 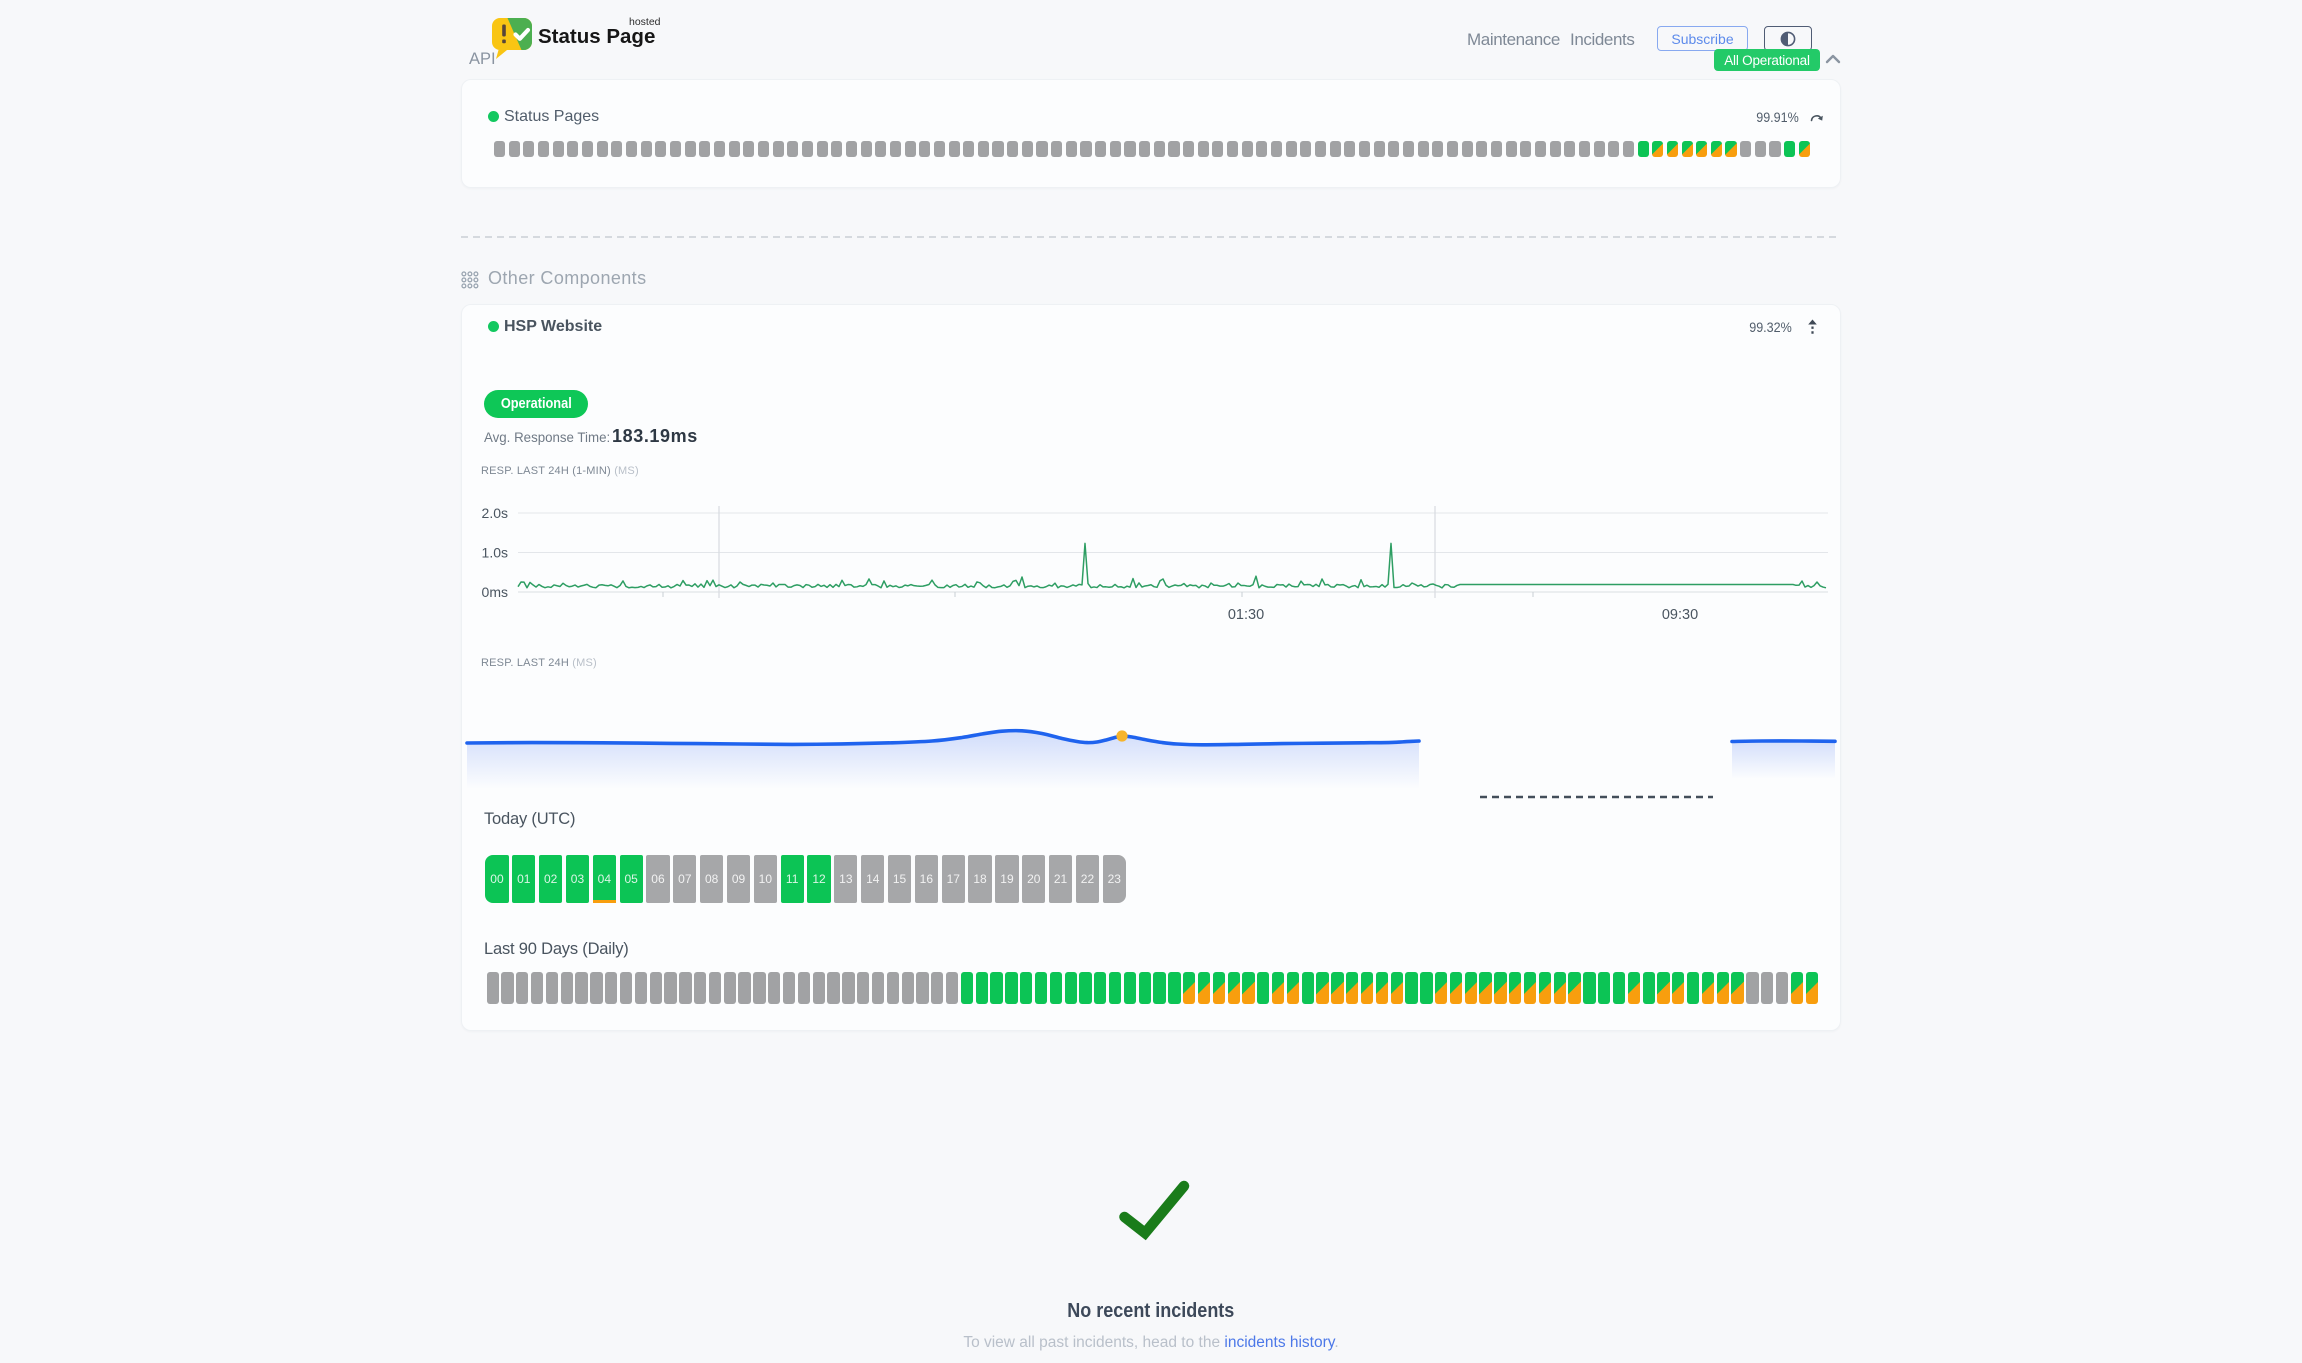 What do you see at coordinates (495, 553) in the screenshot?
I see `svg-text: 1.0s` at bounding box center [495, 553].